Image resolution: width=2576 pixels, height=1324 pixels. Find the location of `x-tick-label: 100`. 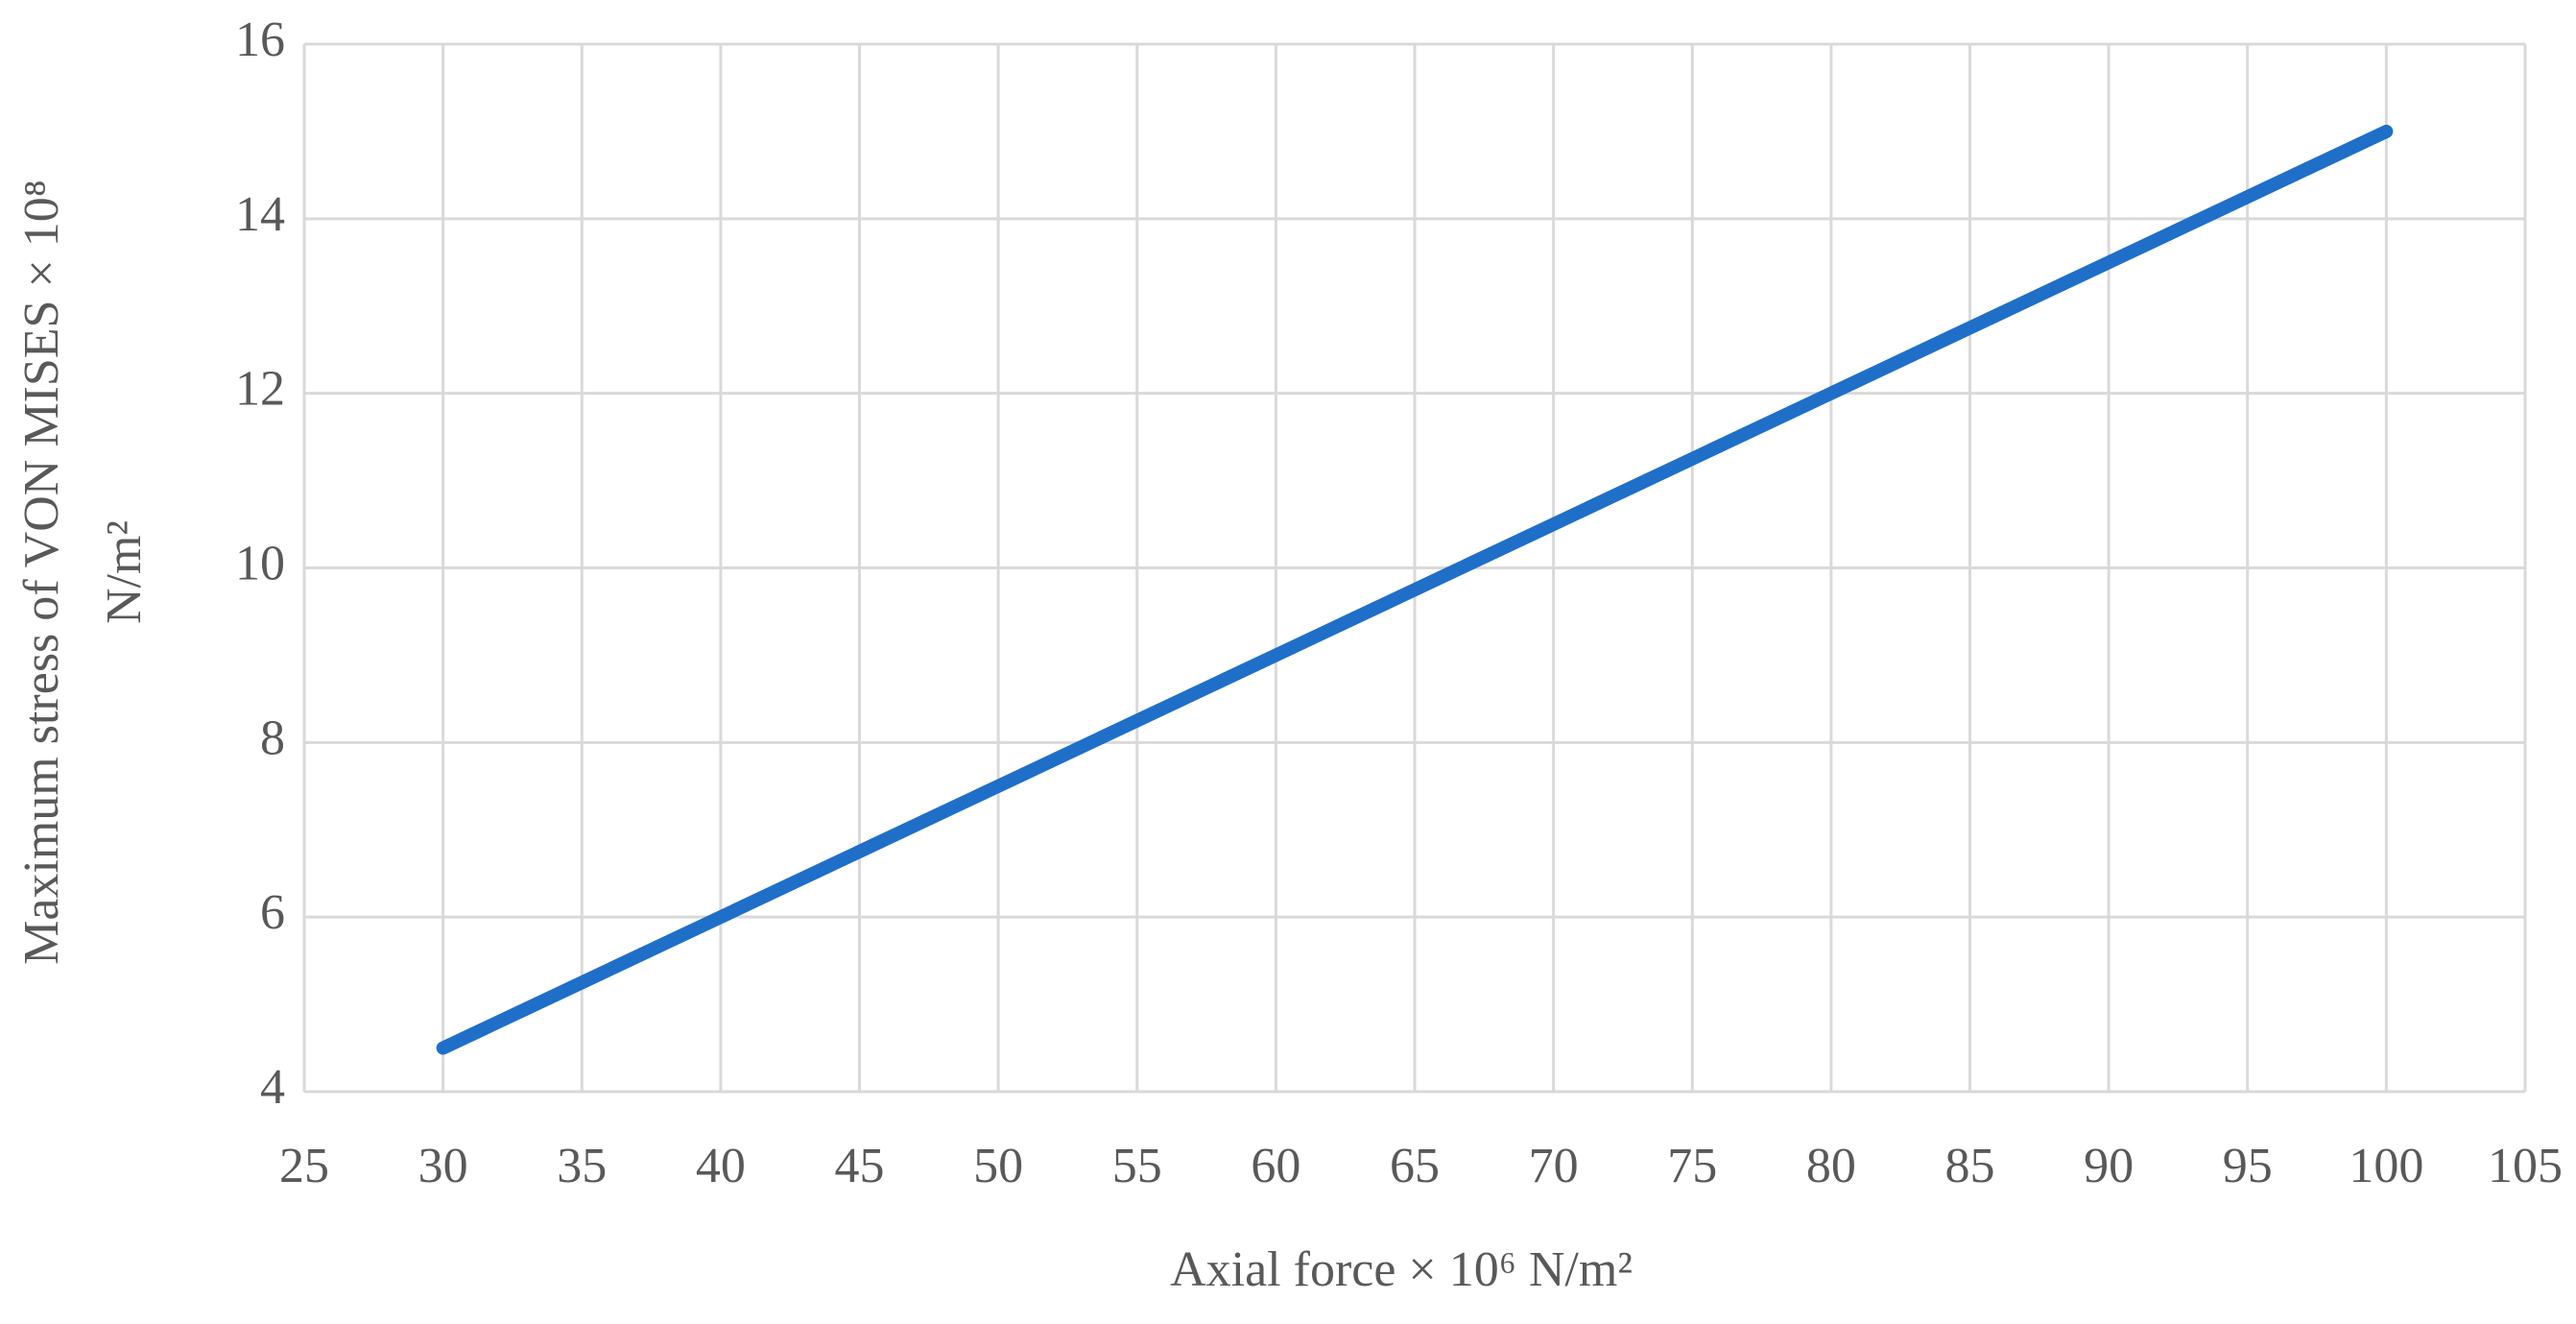

x-tick-label: 100 is located at coordinates (2386, 1166).